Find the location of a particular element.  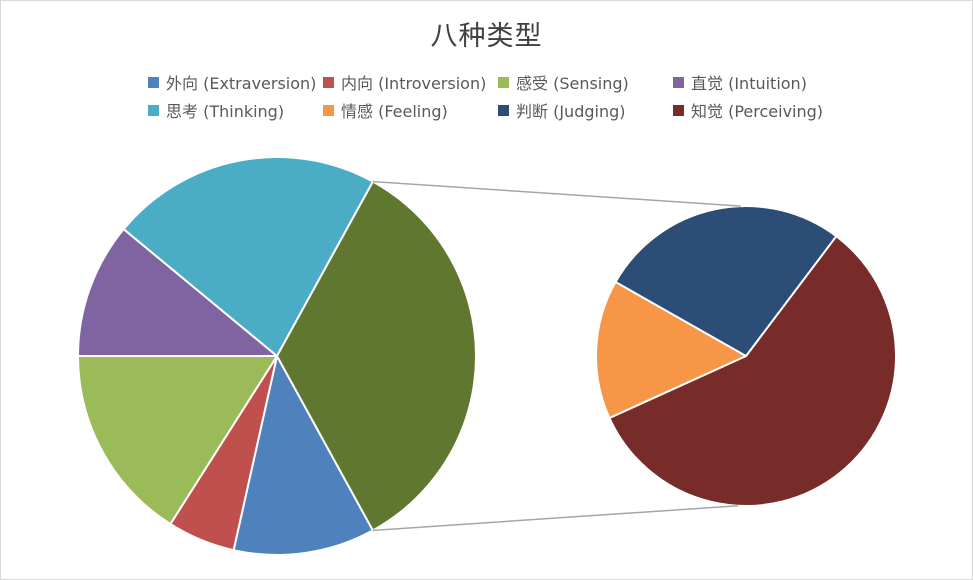

legend-item: 思考 (Thinking) is located at coordinates (235, 110).